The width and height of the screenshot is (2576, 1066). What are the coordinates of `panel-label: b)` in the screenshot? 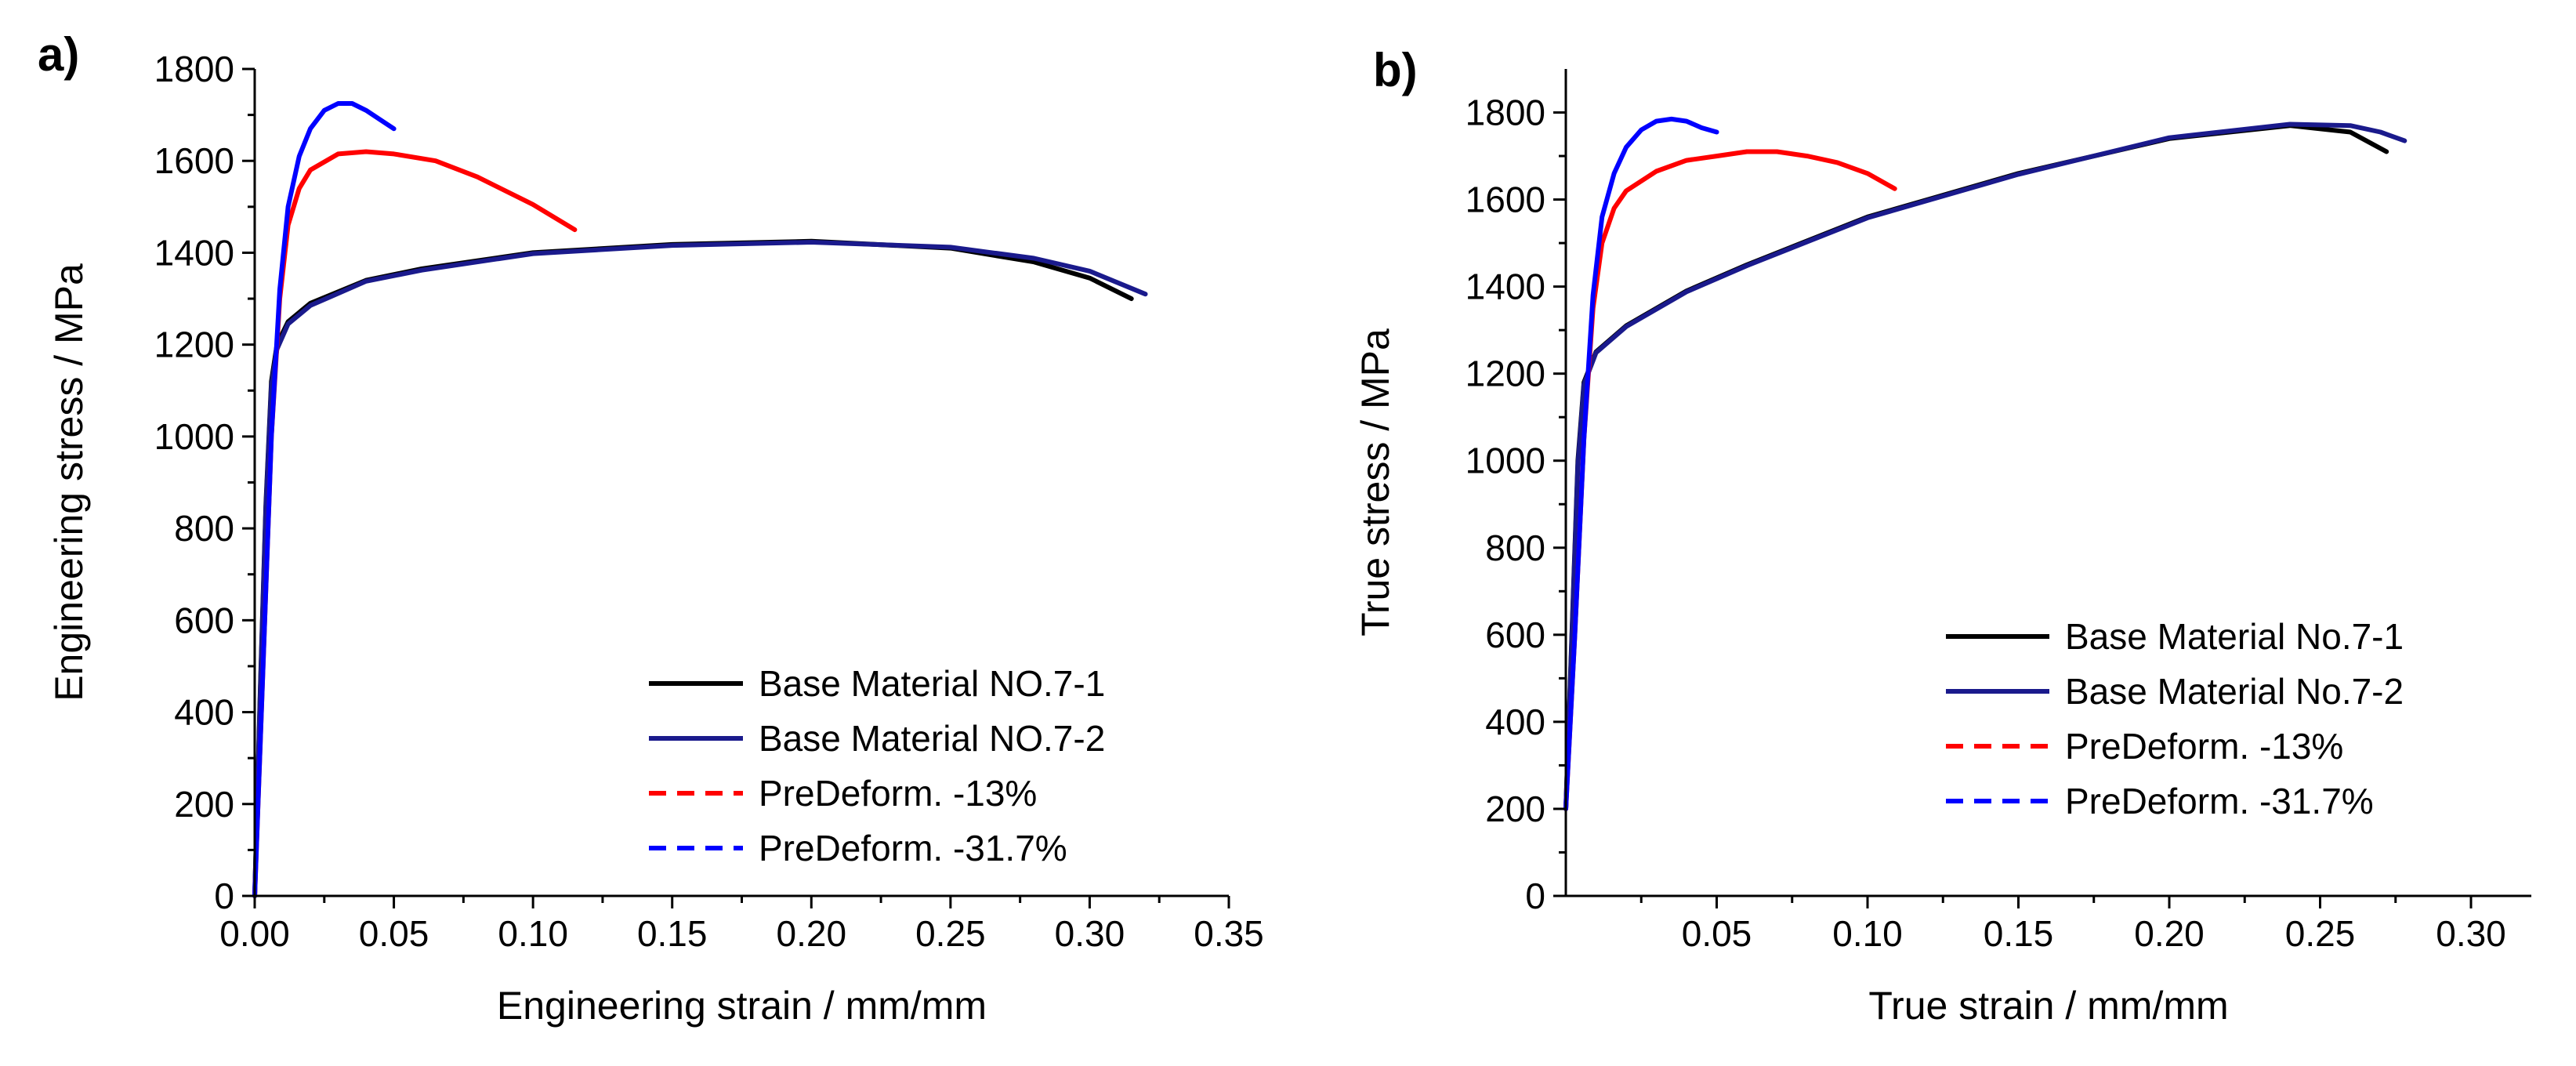 It's located at (1395, 70).